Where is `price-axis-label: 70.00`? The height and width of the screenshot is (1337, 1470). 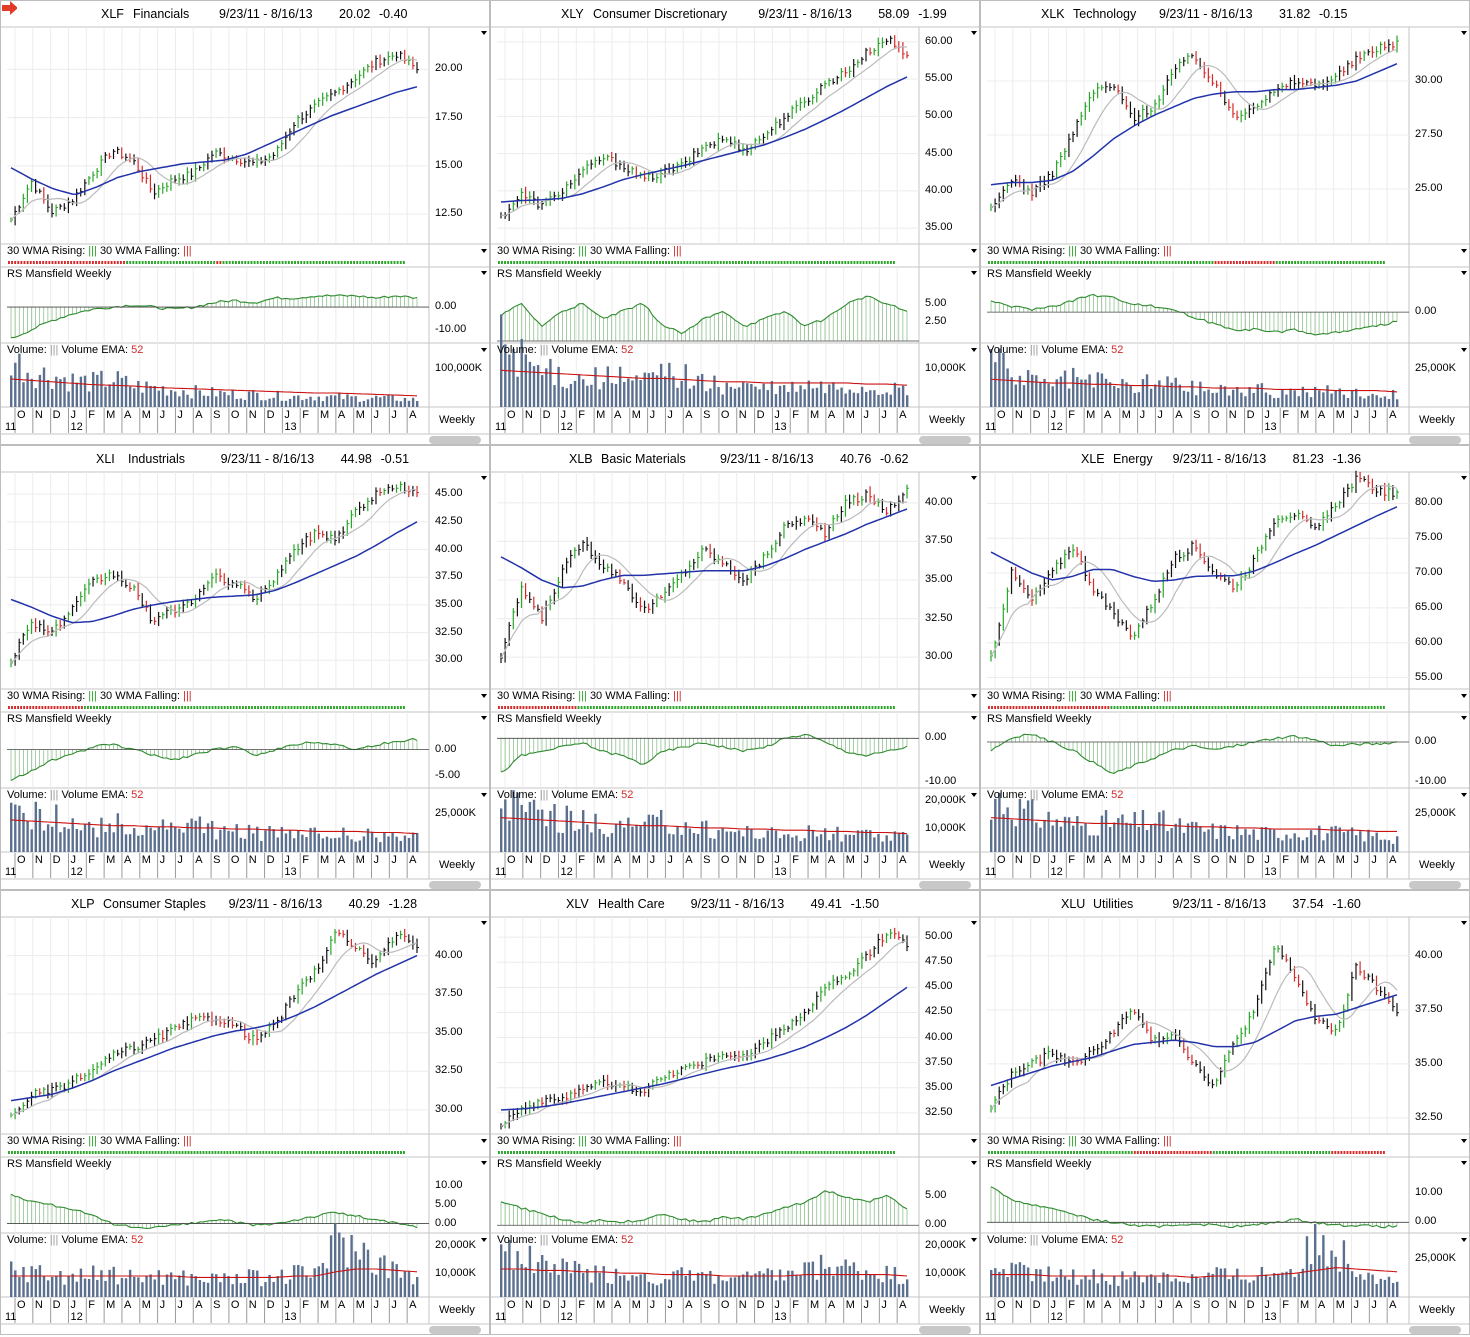 price-axis-label: 70.00 is located at coordinates (1429, 572).